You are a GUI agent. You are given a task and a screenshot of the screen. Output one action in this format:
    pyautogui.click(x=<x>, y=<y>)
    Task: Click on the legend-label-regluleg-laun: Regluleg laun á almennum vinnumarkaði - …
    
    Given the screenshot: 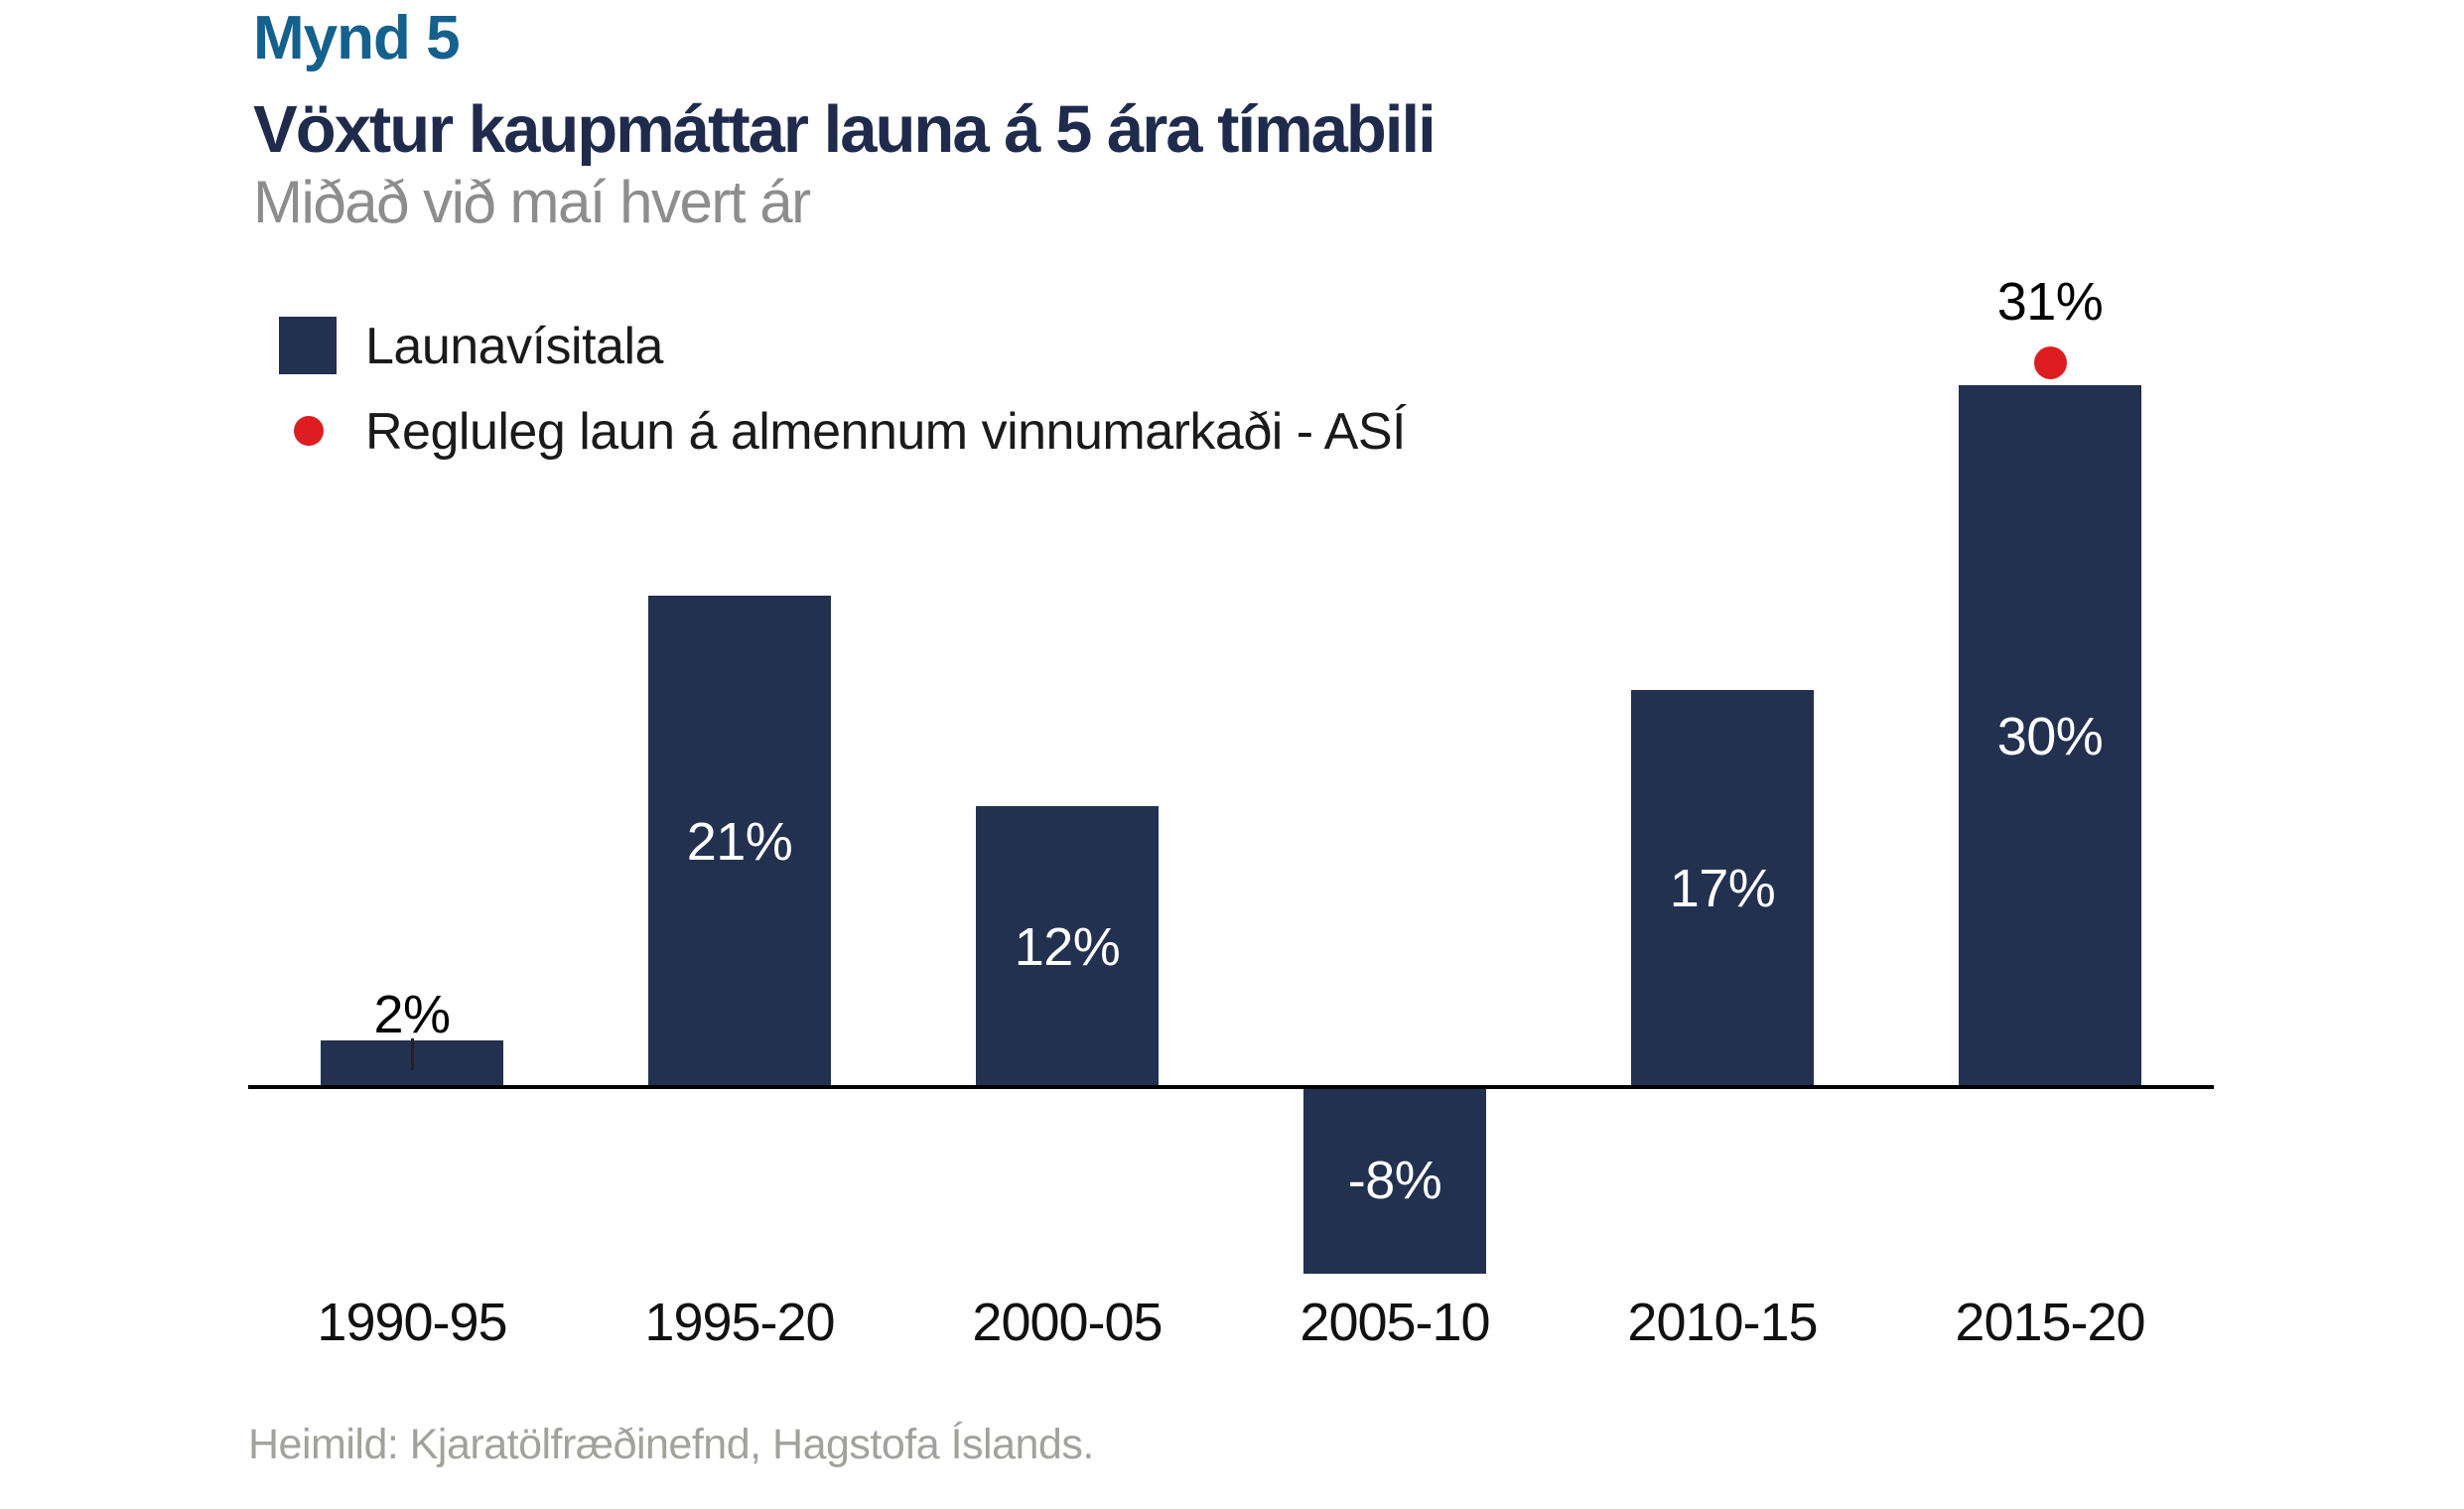 What is the action you would take?
    pyautogui.click(x=885, y=432)
    